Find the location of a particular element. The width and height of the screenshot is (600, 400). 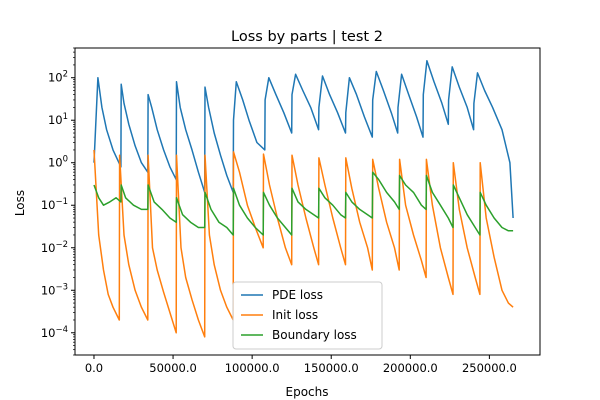

x-tick-label: 0.0 is located at coordinates (94, 368).